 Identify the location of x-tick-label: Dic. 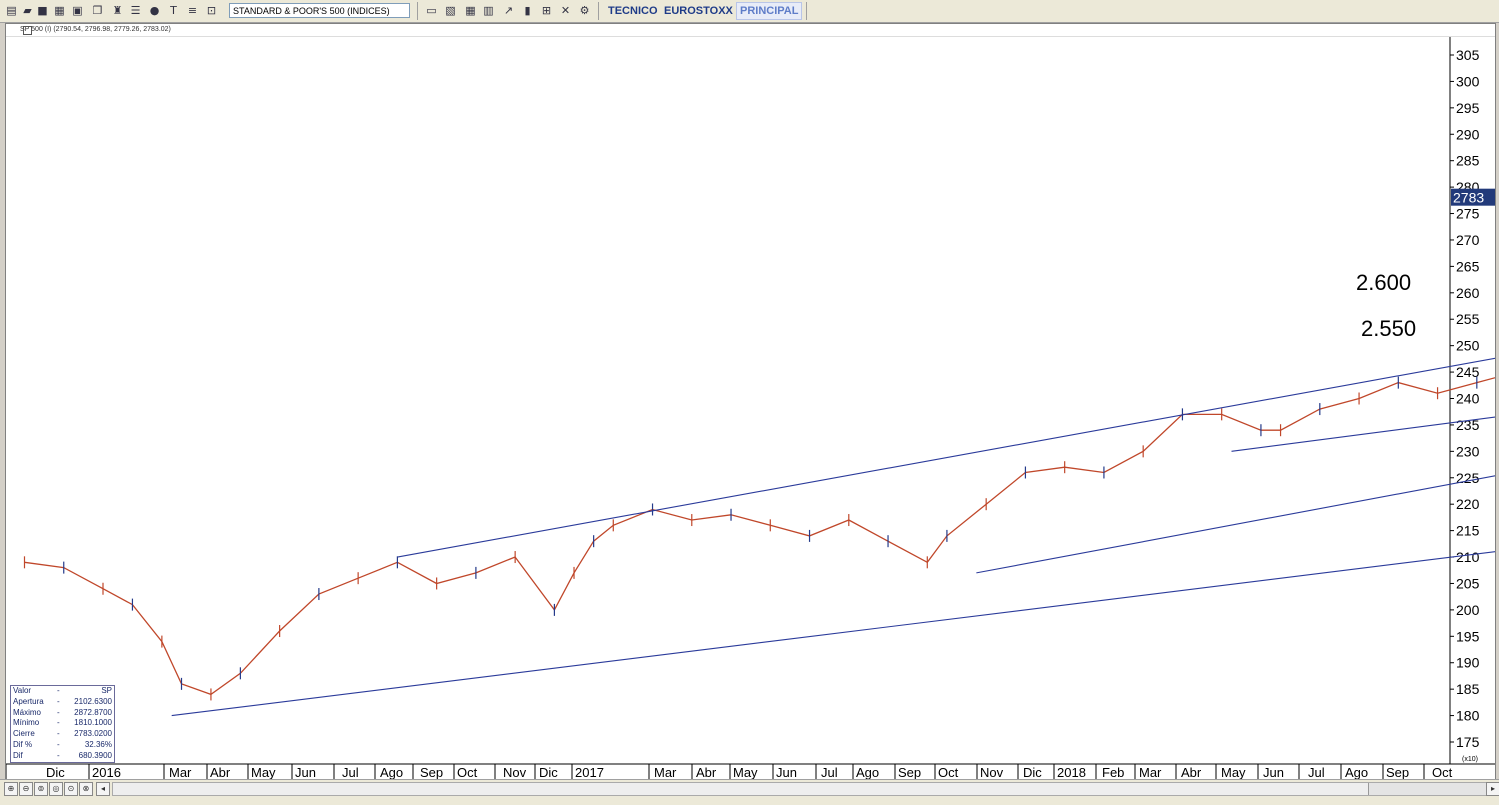
(1032, 772).